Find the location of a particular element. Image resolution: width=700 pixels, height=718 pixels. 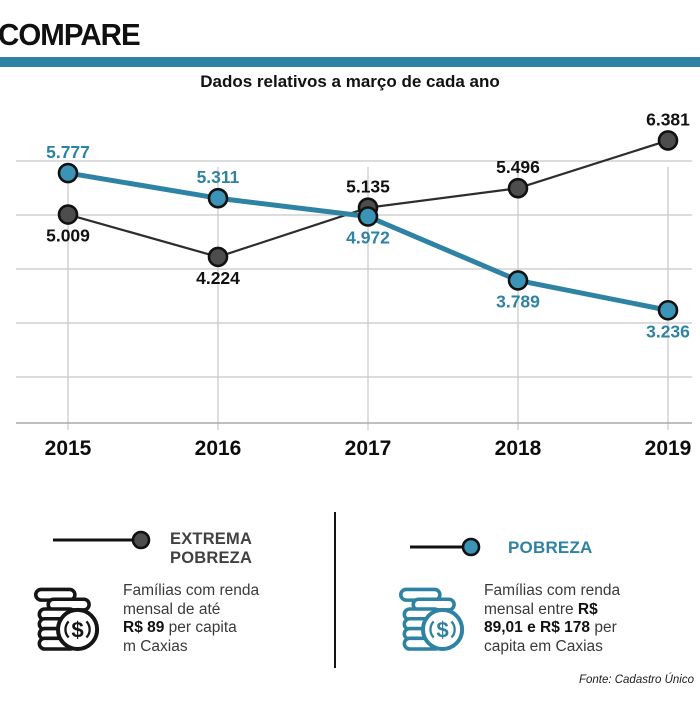

data-point-label: 4.972 is located at coordinates (368, 238).